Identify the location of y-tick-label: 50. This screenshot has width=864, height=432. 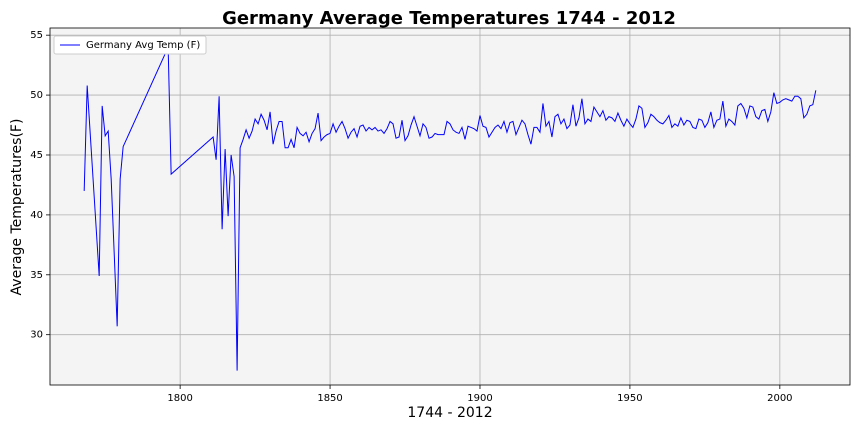
(36, 95).